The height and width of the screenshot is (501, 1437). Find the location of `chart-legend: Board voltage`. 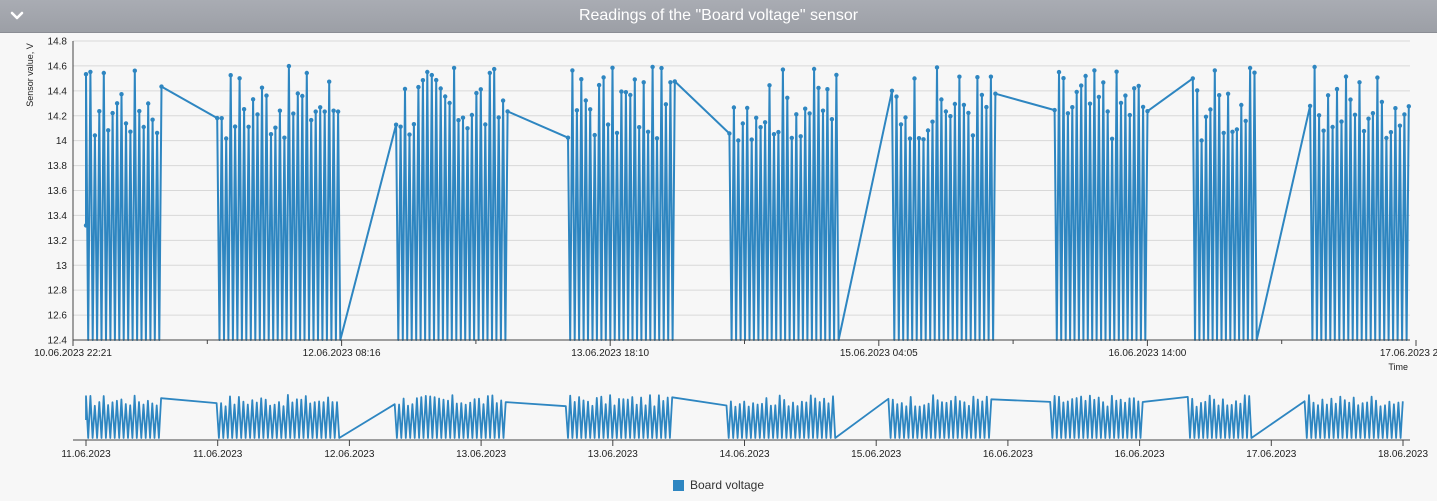

chart-legend: Board voltage is located at coordinates (718, 485).